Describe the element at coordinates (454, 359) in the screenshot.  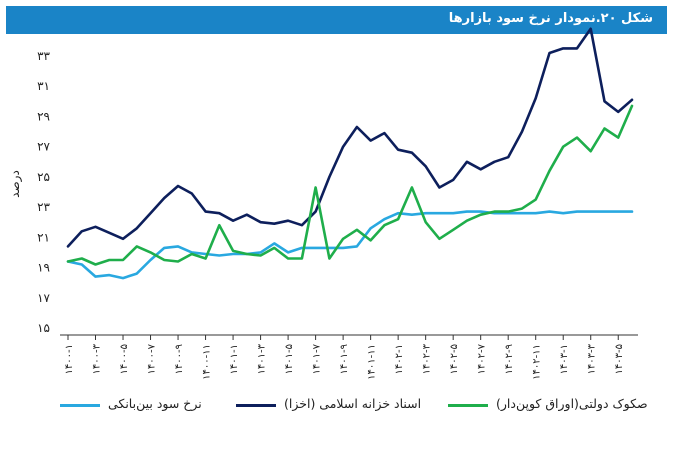
I see `x-tick-label: ۱۴۰۲-۵` at that location.